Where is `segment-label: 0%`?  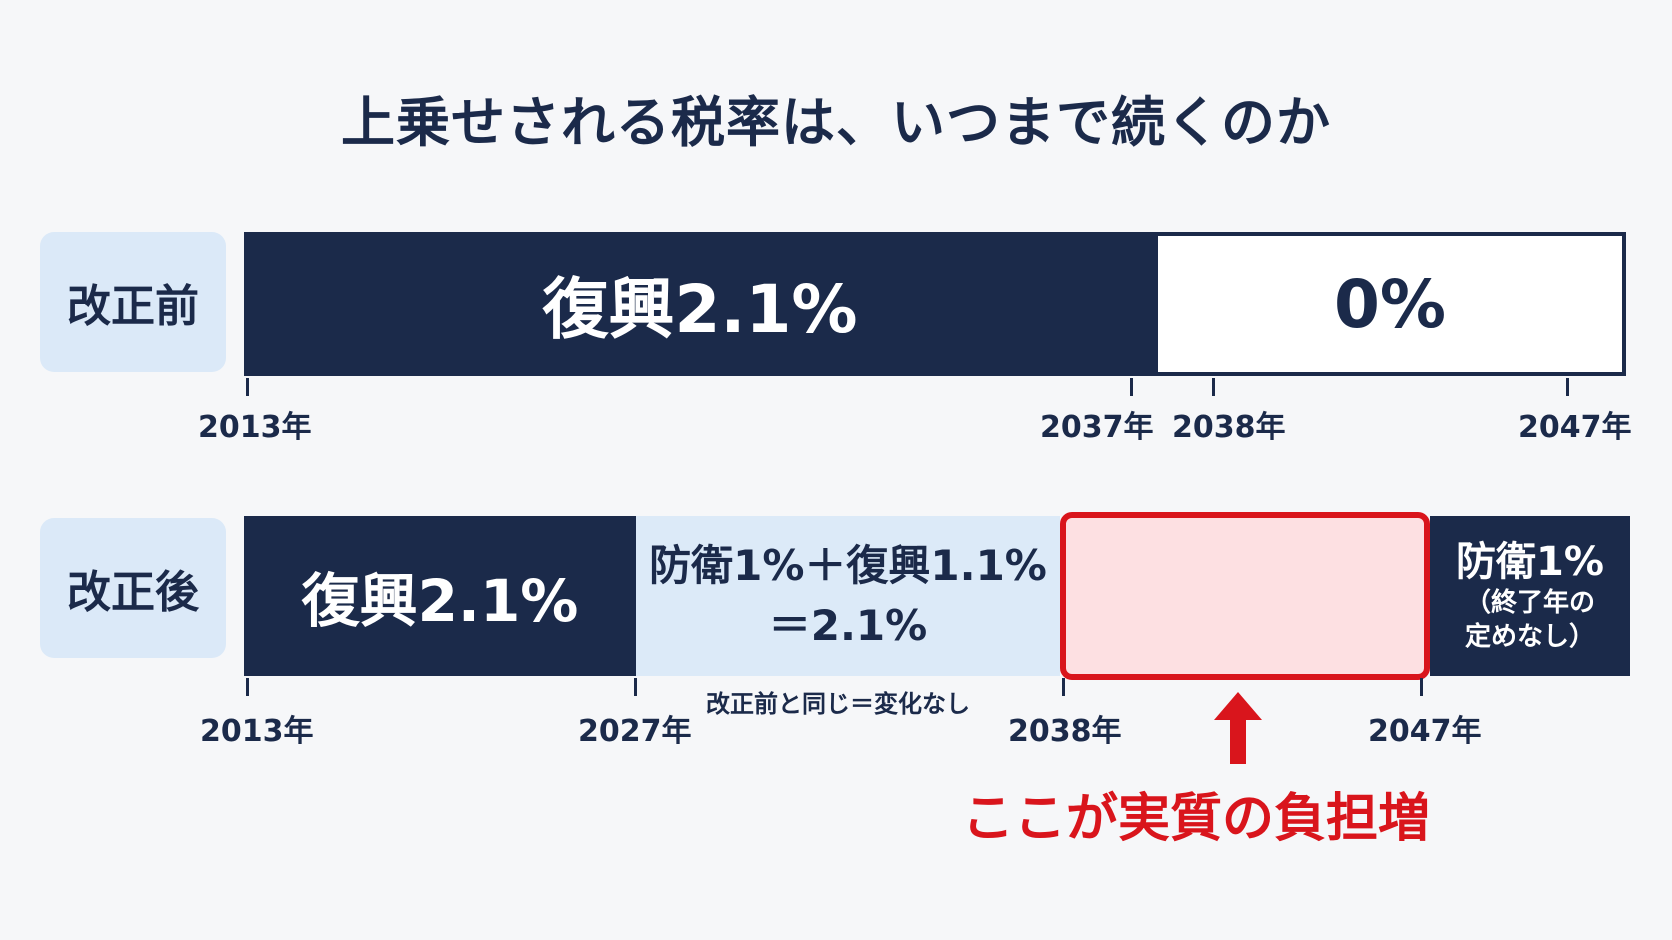
segment-label: 0% is located at coordinates (1390, 304).